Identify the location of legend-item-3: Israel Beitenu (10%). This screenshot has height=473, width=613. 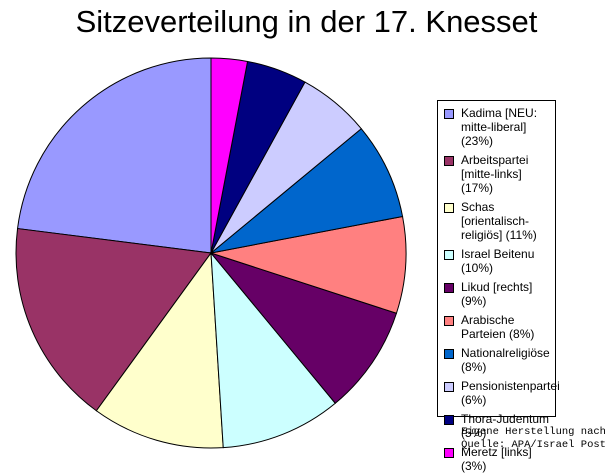
(499, 261).